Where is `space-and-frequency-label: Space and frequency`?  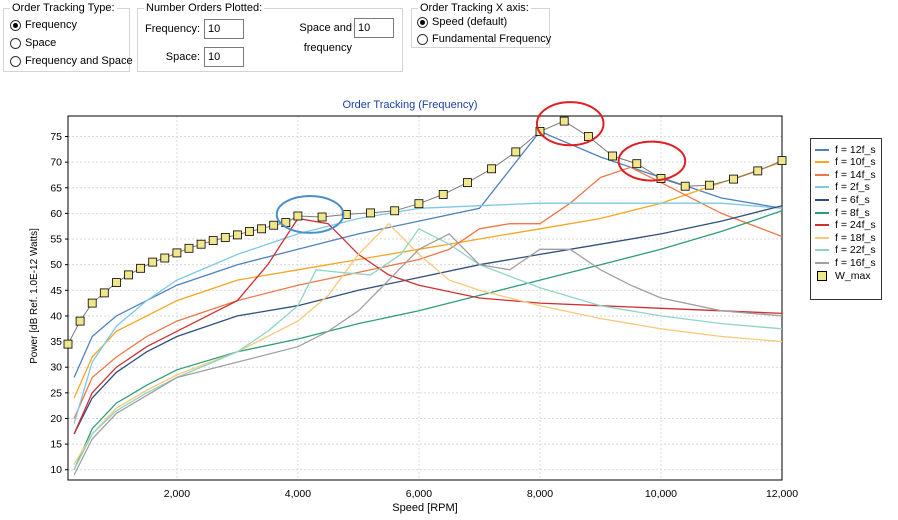 space-and-frequency-label: Space and frequency is located at coordinates (325, 38).